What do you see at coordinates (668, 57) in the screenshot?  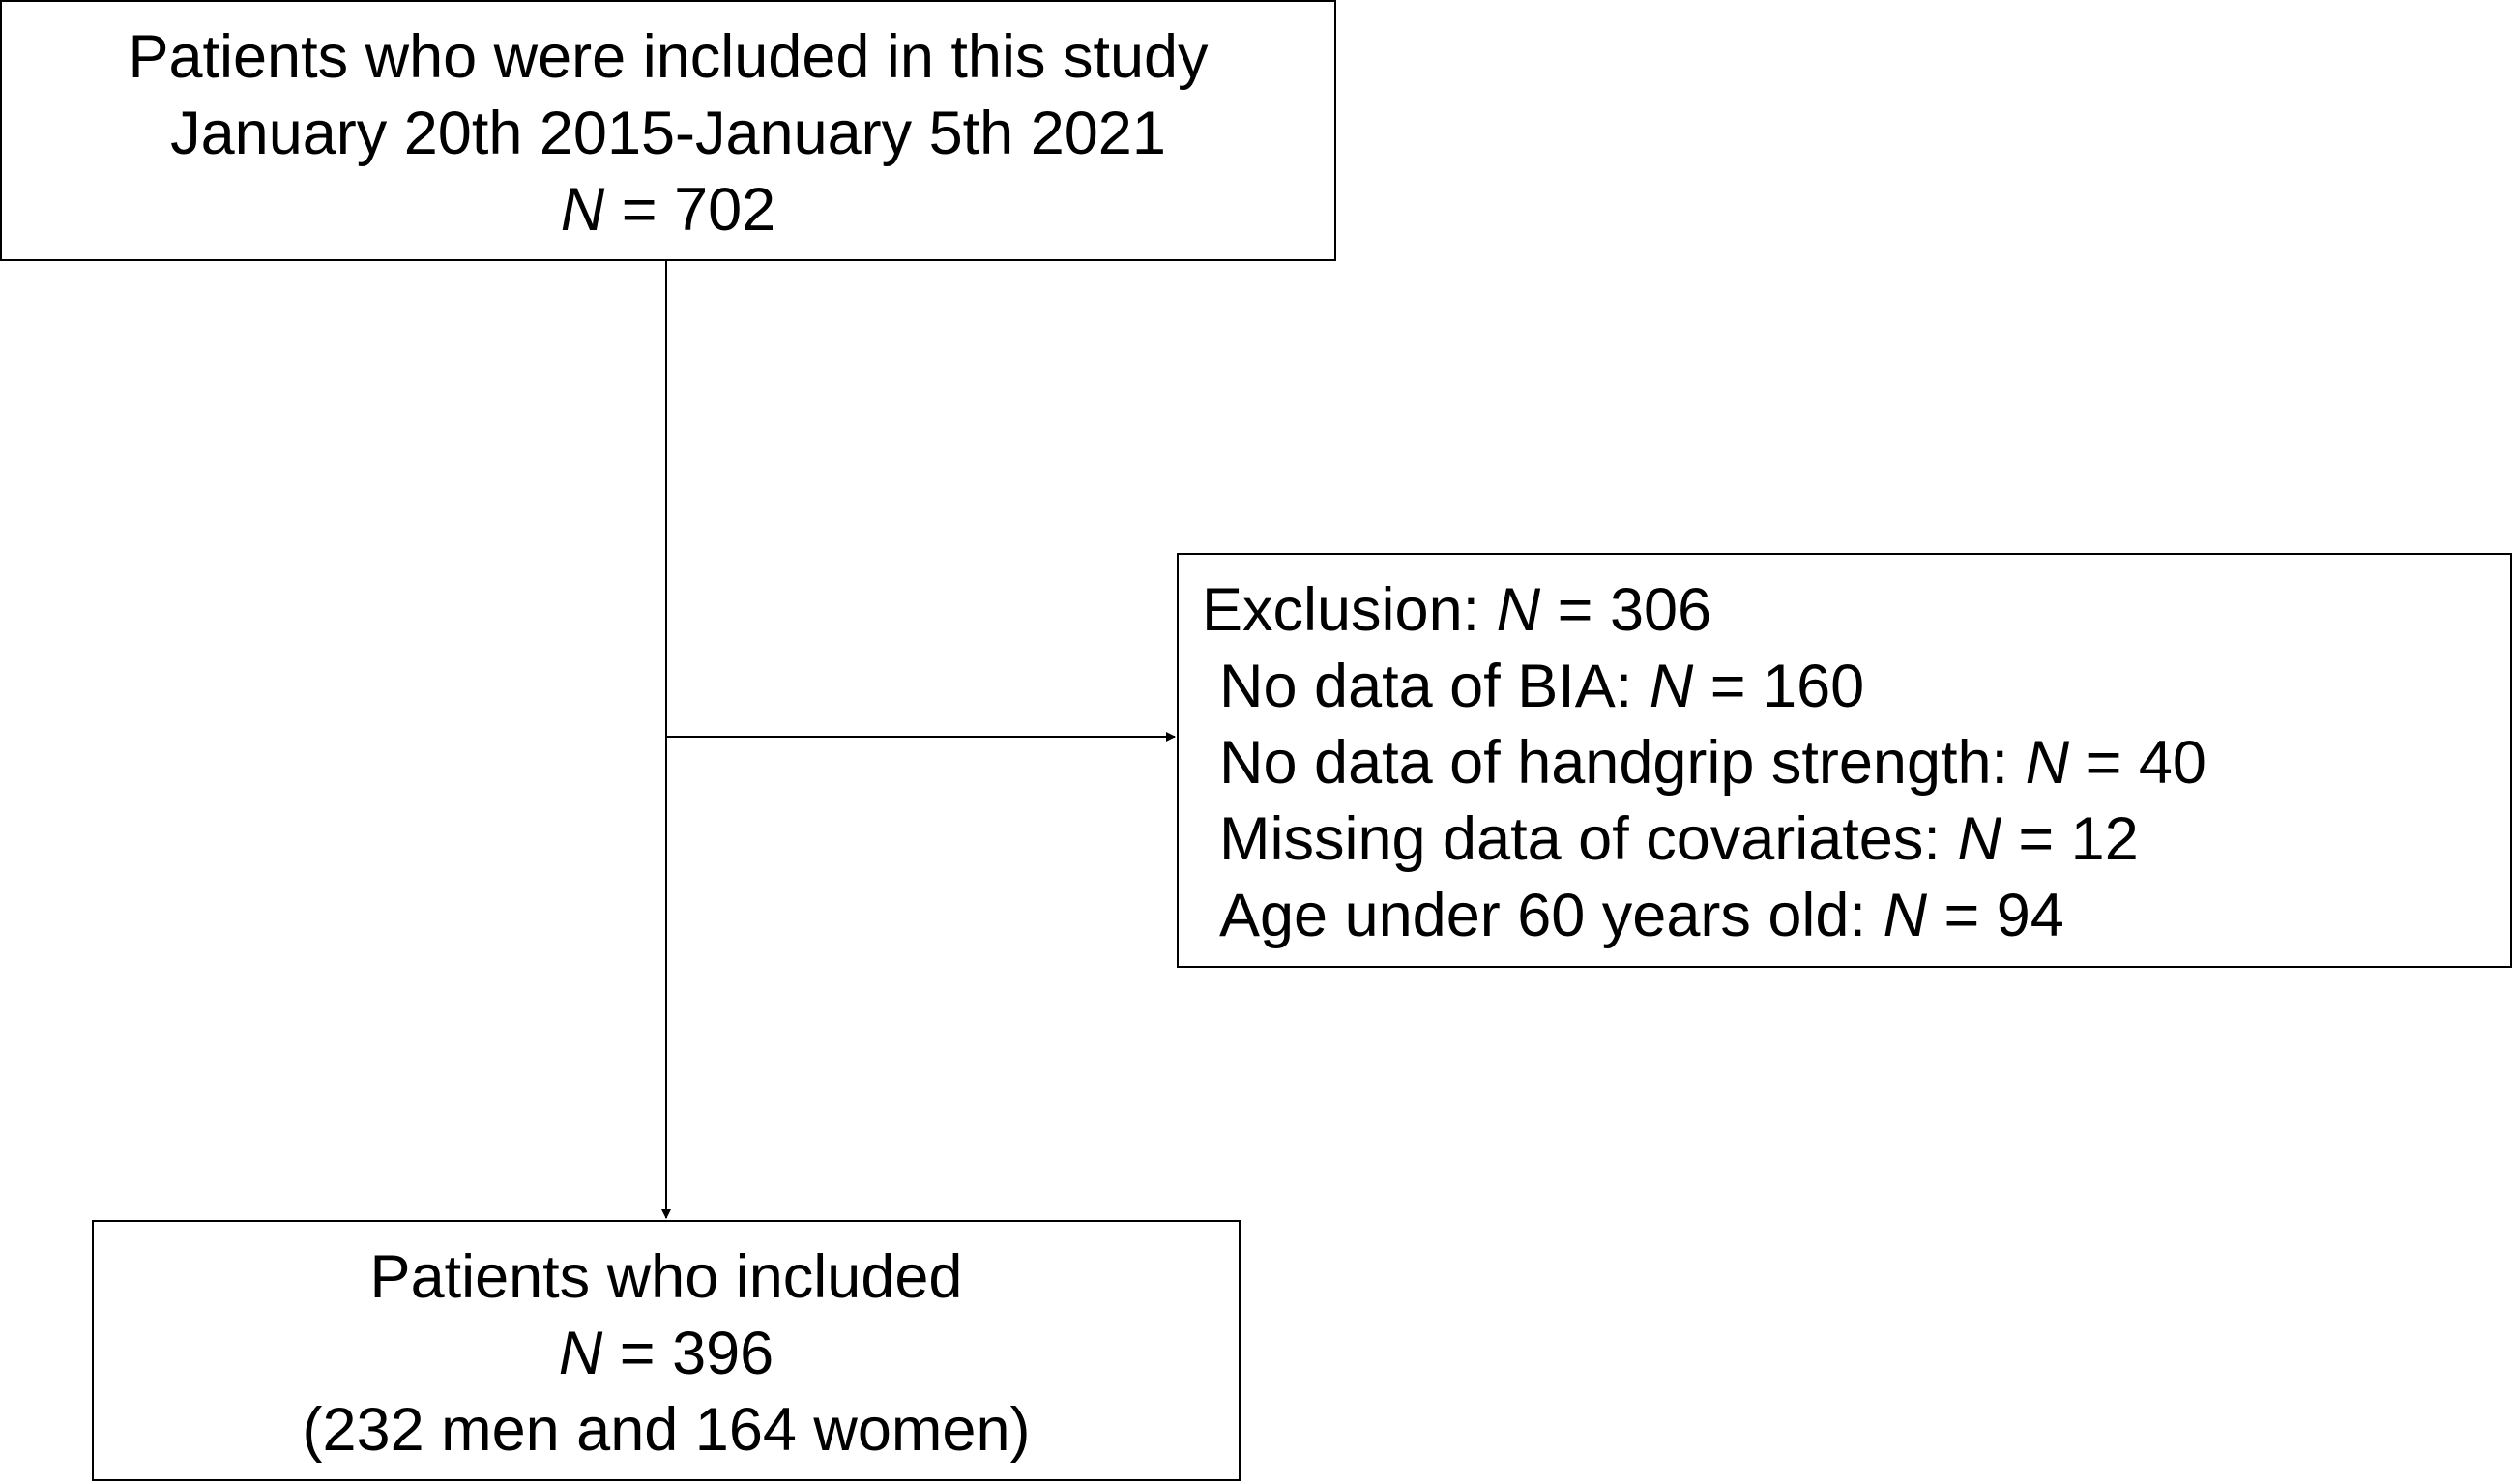 I see `enrolled-title: Patients who were included in this study` at bounding box center [668, 57].